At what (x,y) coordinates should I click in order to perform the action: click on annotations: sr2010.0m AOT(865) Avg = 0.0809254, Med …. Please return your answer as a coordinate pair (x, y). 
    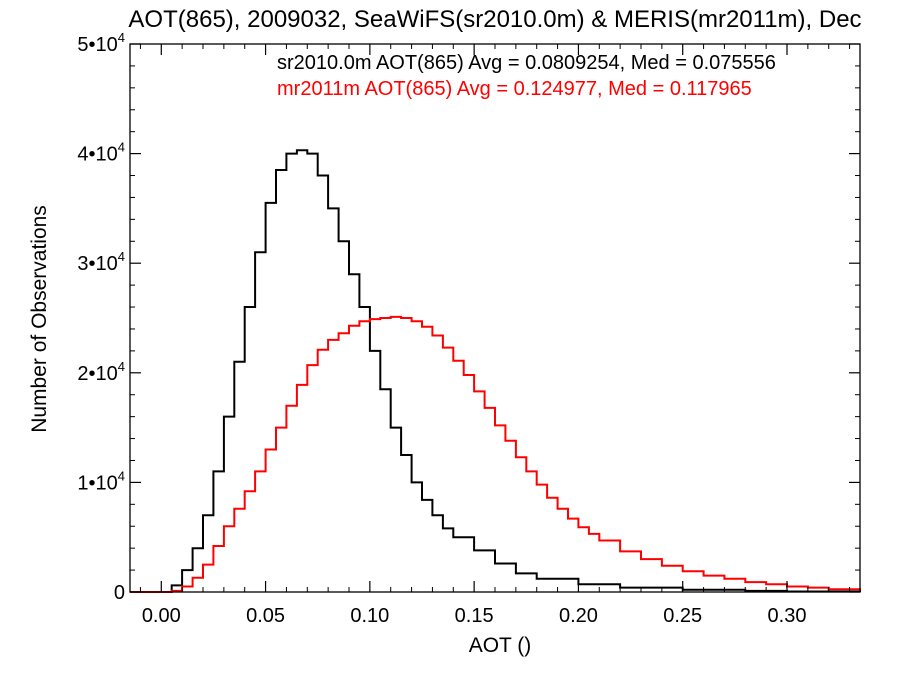
    Looking at the image, I should click on (526, 76).